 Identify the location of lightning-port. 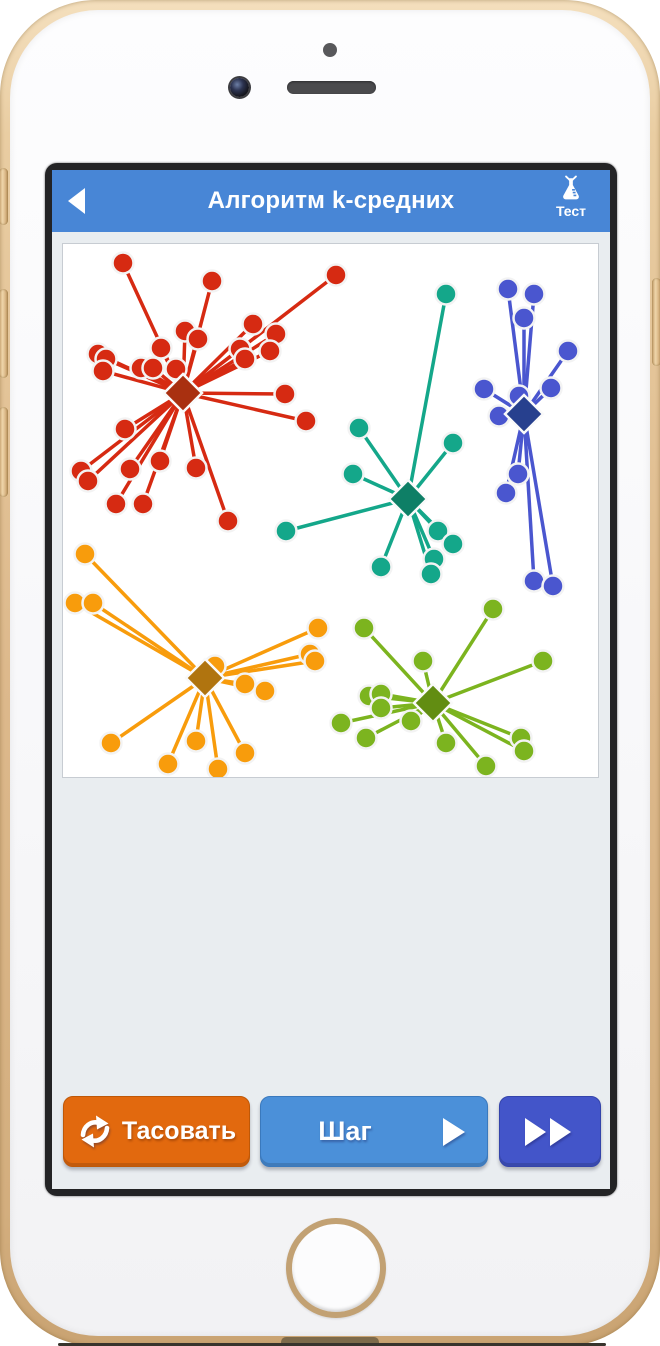
(330, 1341).